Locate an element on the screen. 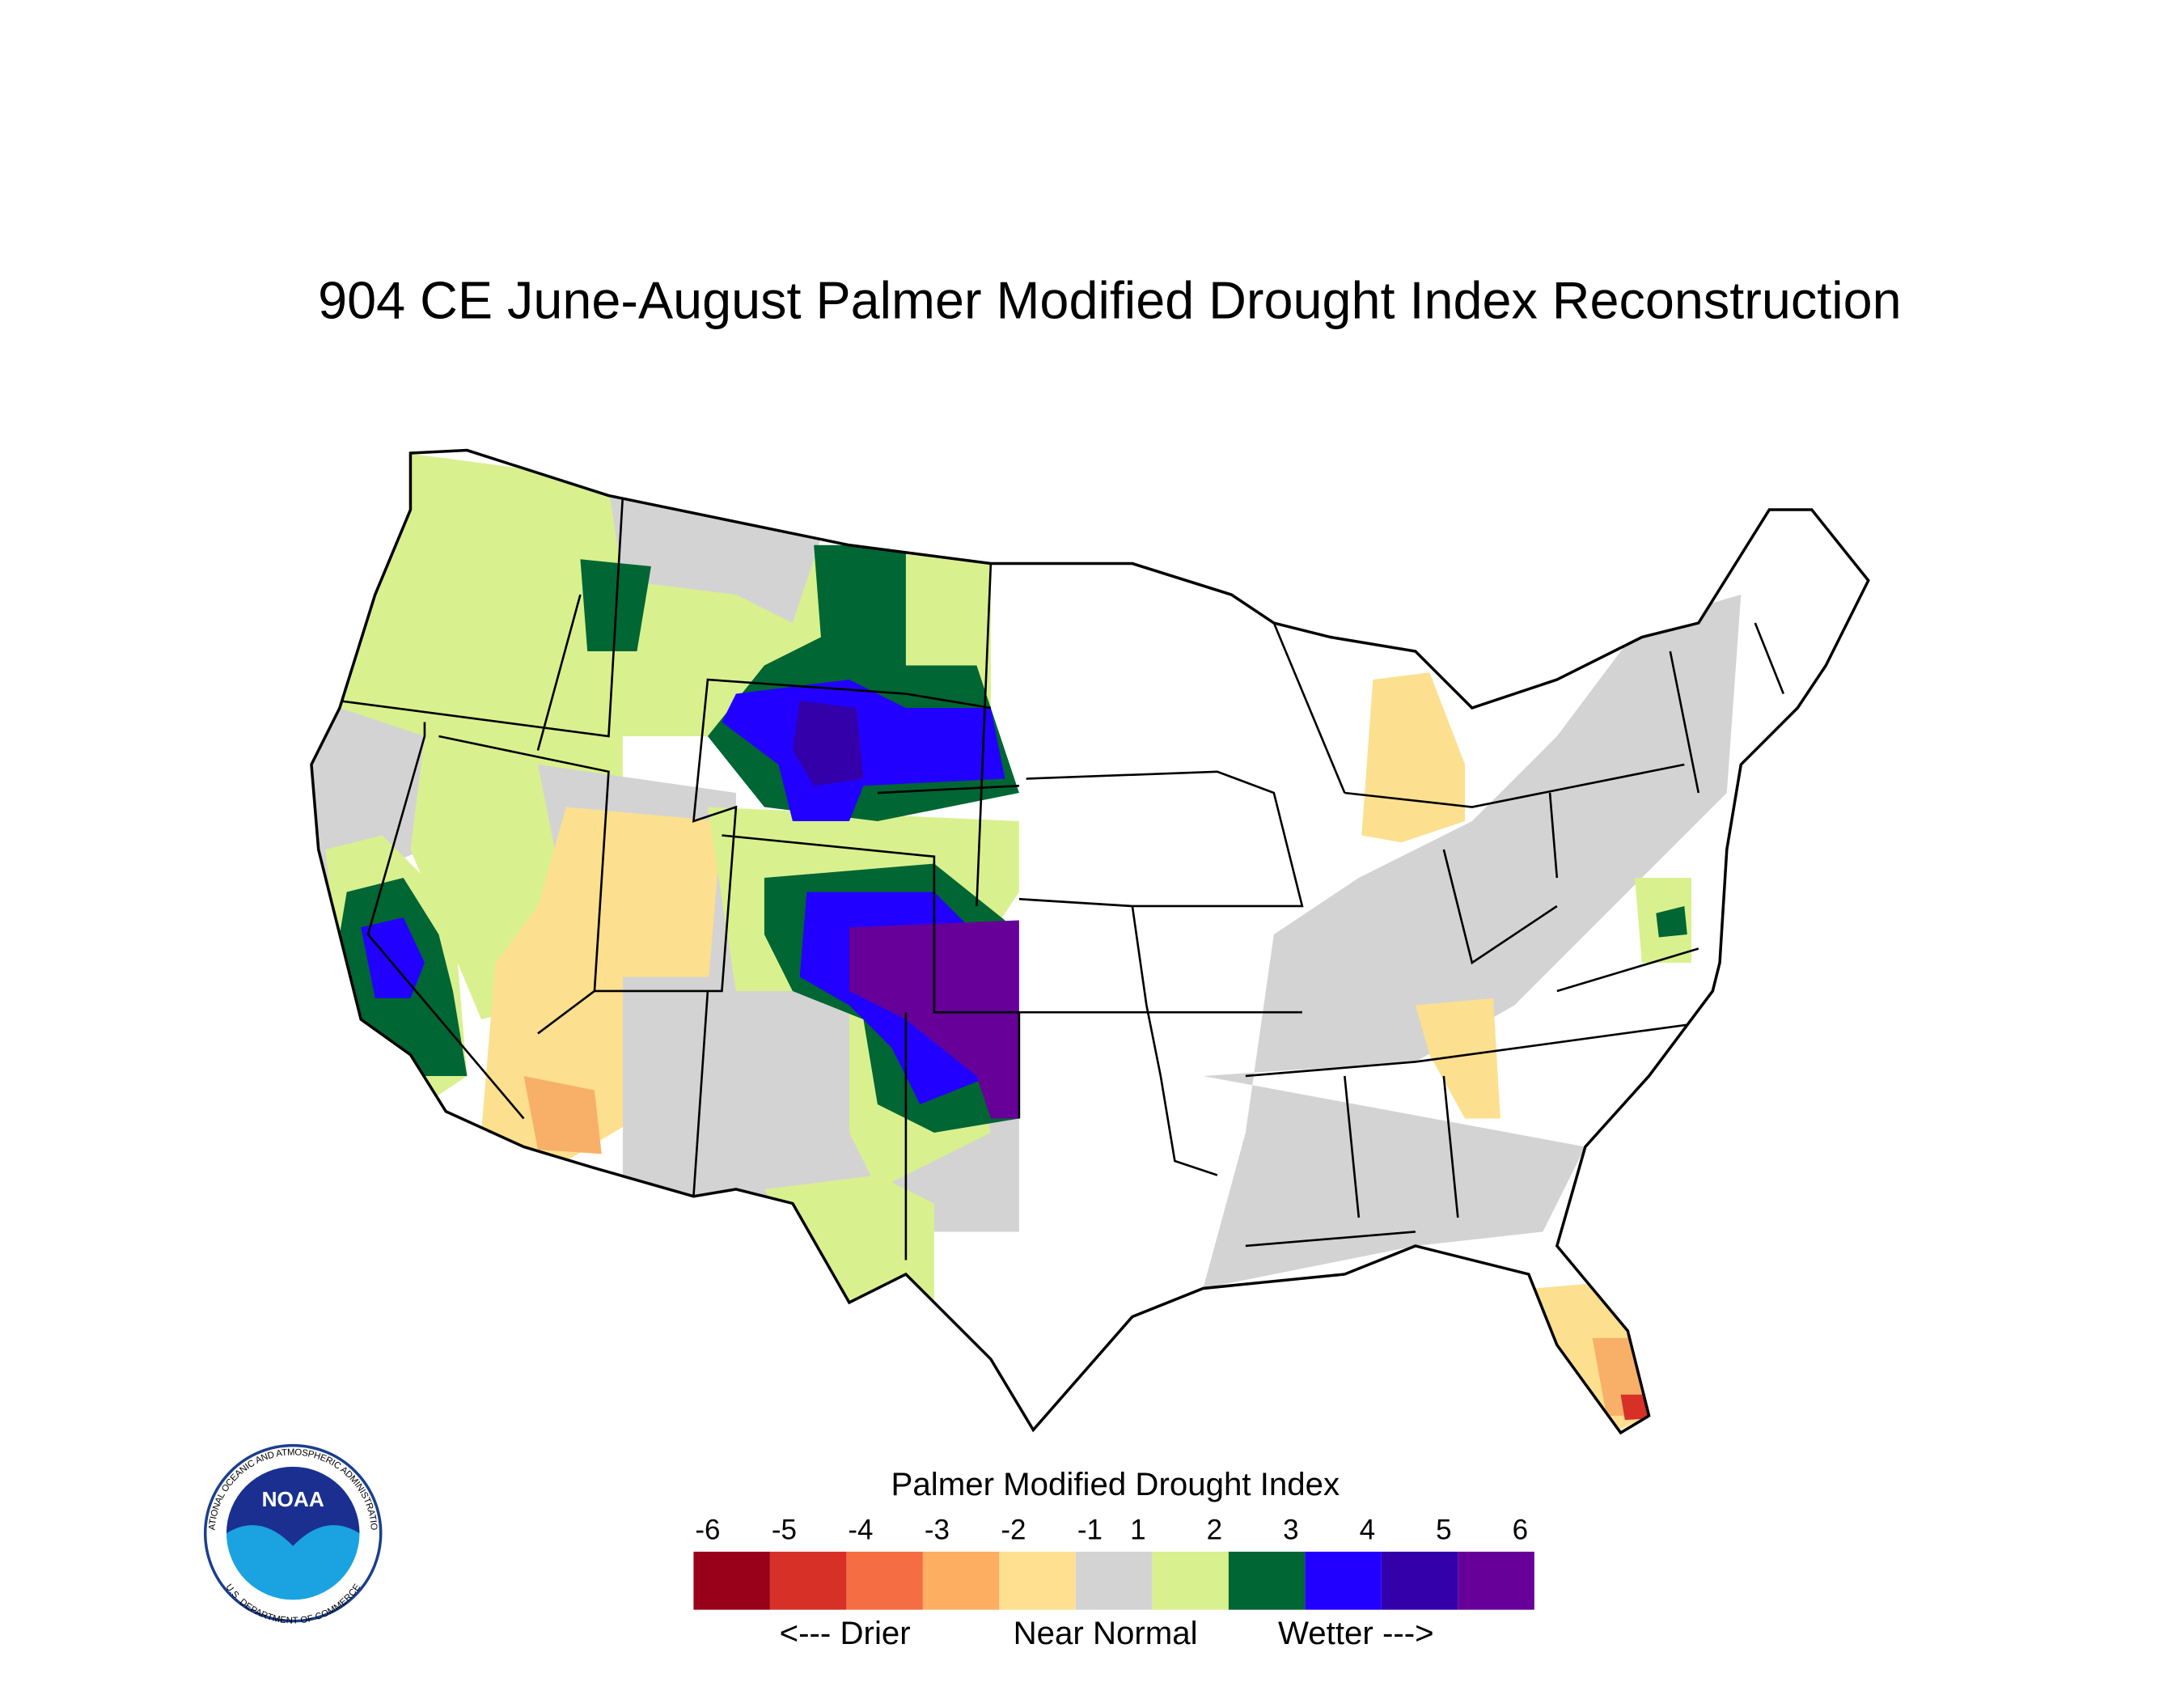  legend-tick-label: -5 is located at coordinates (784, 1530).